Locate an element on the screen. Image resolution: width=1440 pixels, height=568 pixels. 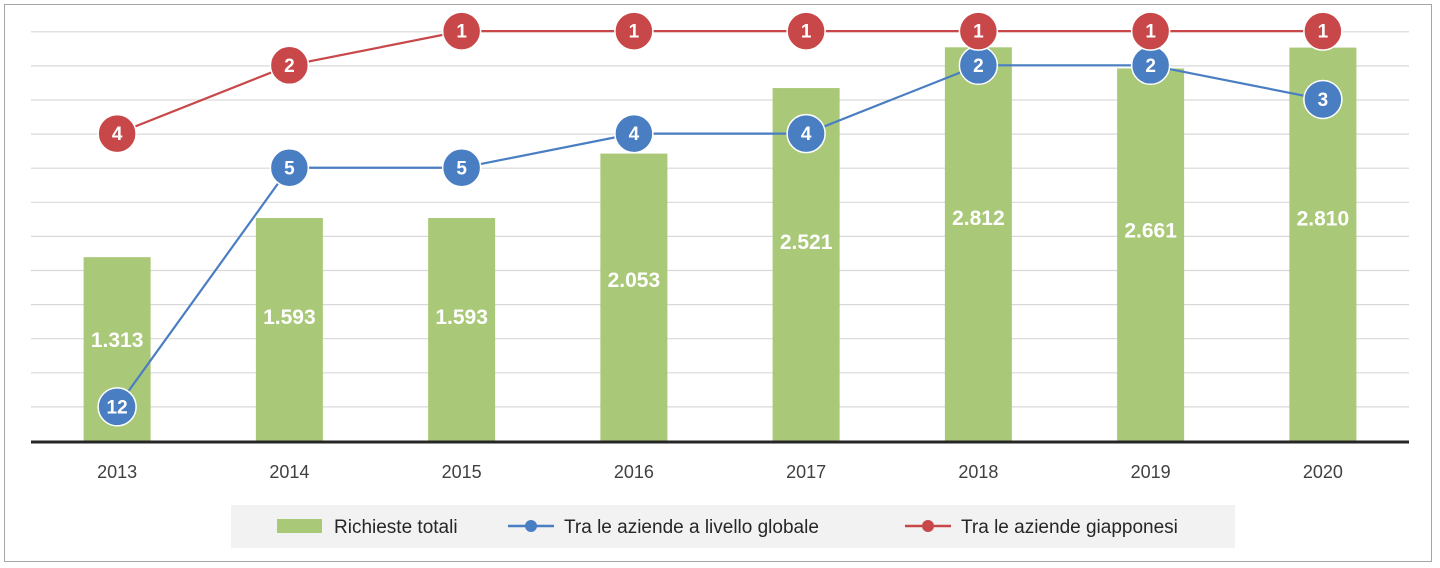
rank-marker-label: 3 is located at coordinates (1323, 100).